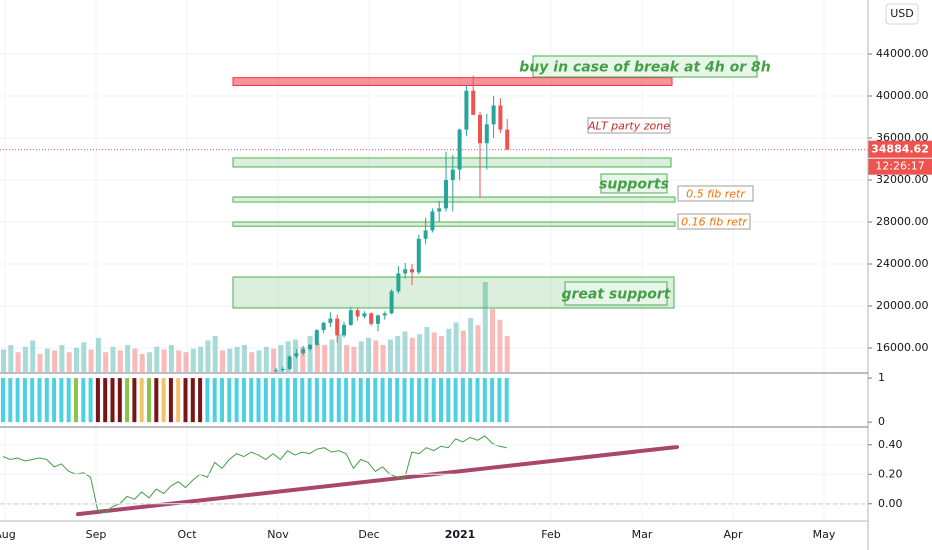 Image resolution: width=932 pixels, height=550 pixels. I want to click on annotation-text: great support, so click(617, 295).